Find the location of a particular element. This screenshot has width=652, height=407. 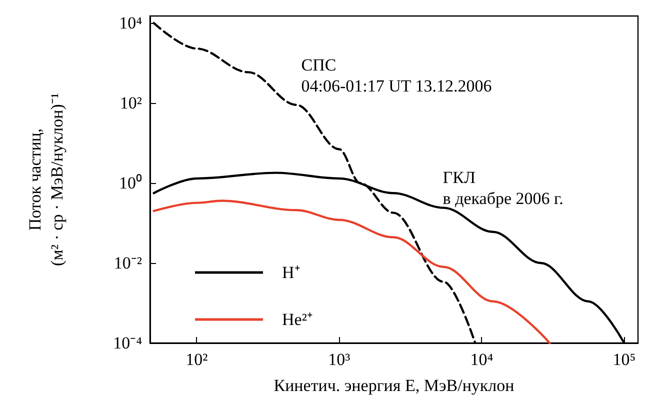

y-tick-label: 10⁻⁴ is located at coordinates (127, 343).